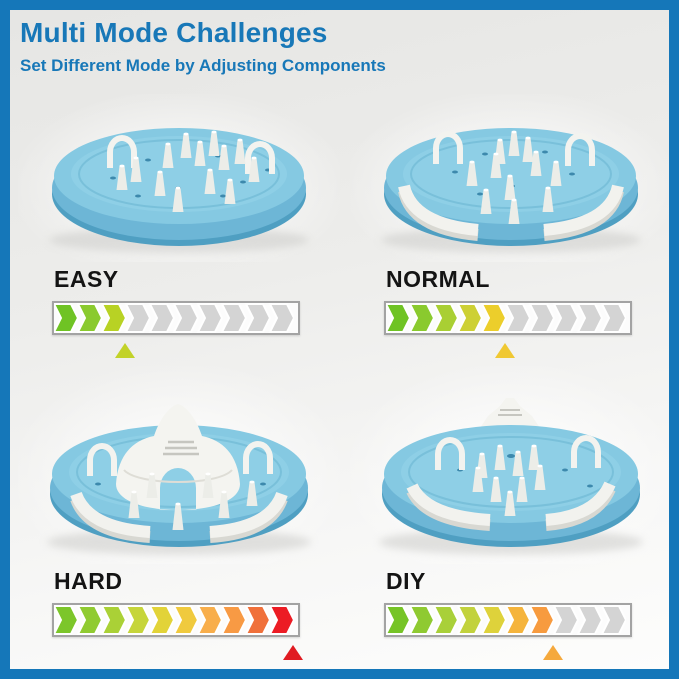 Image resolution: width=679 pixels, height=679 pixels. I want to click on marker-diy, so click(553, 652).